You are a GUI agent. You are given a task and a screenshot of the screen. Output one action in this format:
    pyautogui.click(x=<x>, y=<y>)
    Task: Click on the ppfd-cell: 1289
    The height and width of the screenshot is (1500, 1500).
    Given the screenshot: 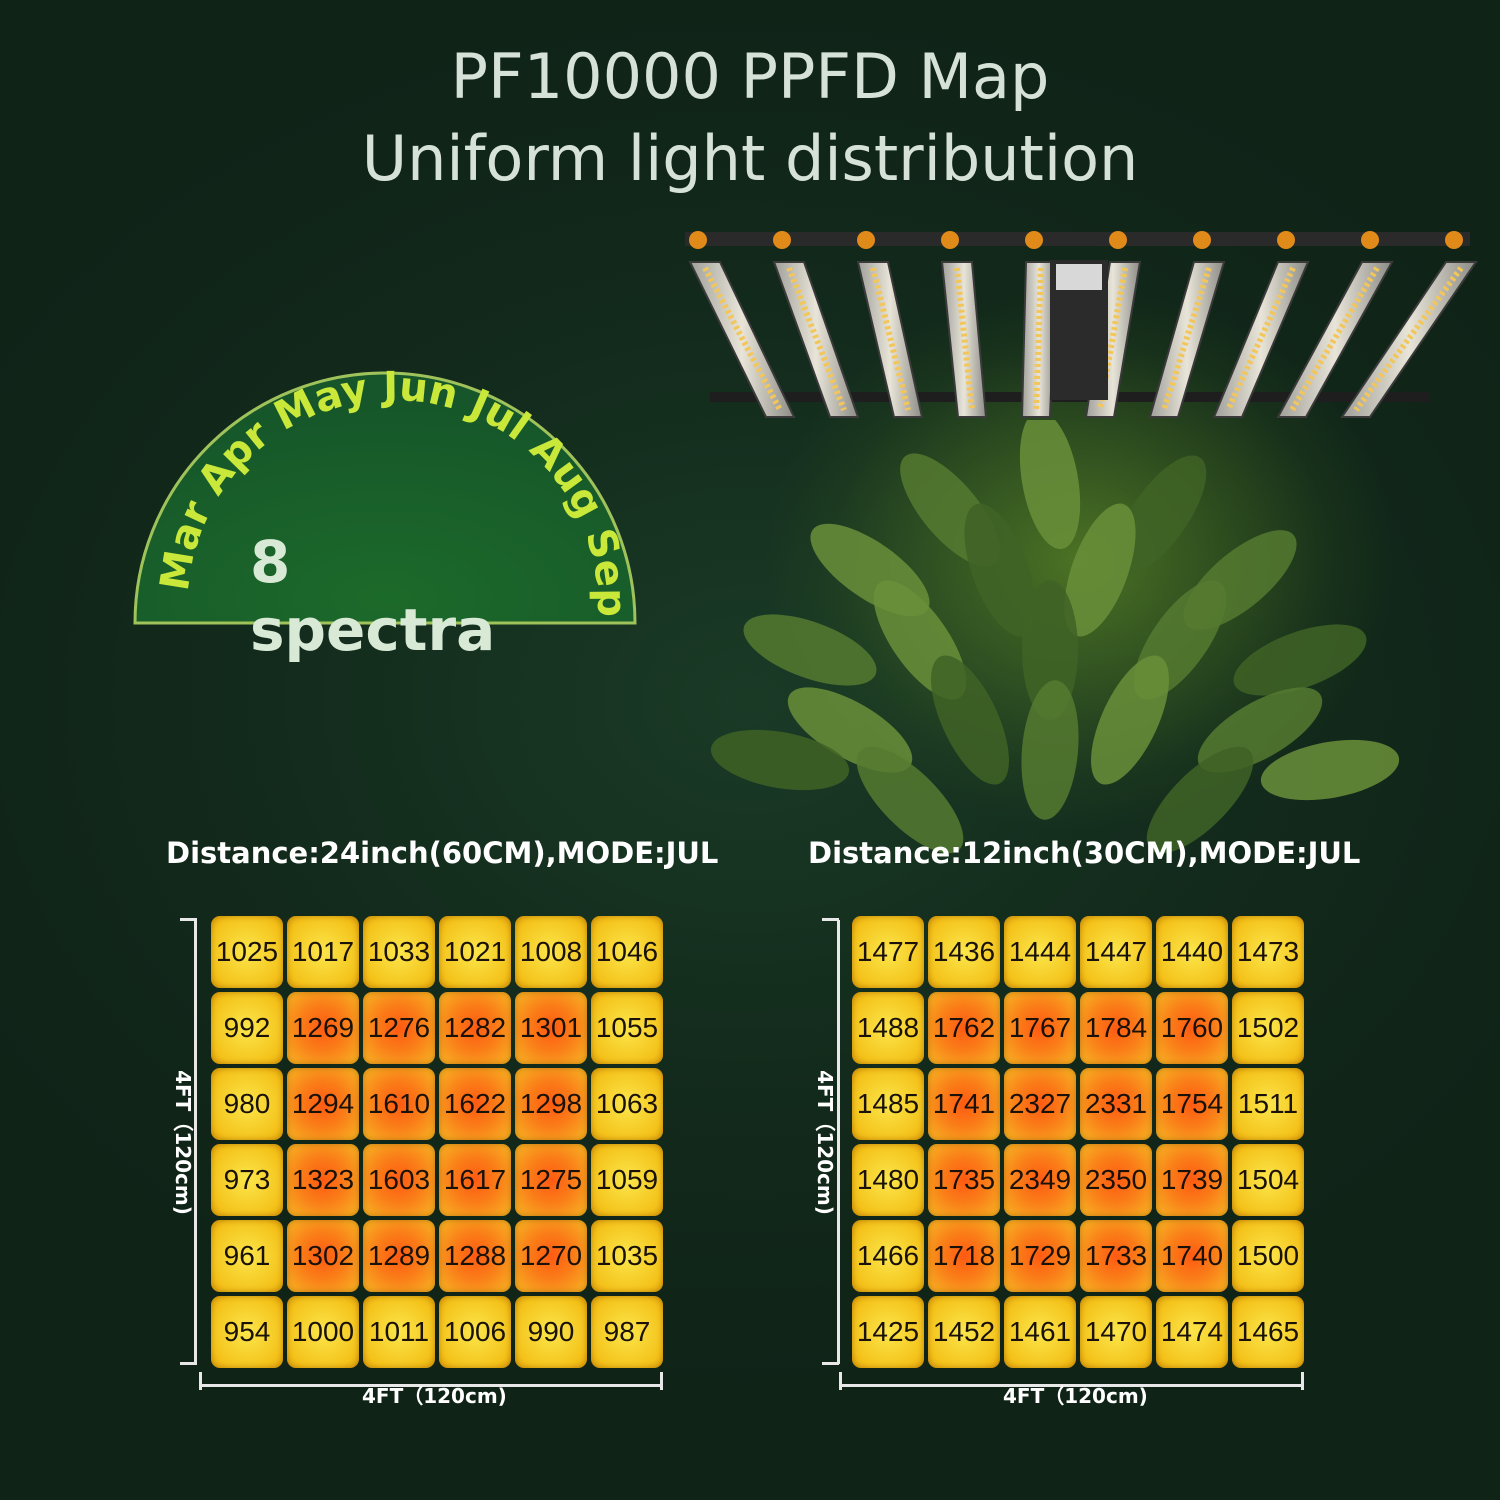 What is the action you would take?
    pyautogui.click(x=399, y=1256)
    